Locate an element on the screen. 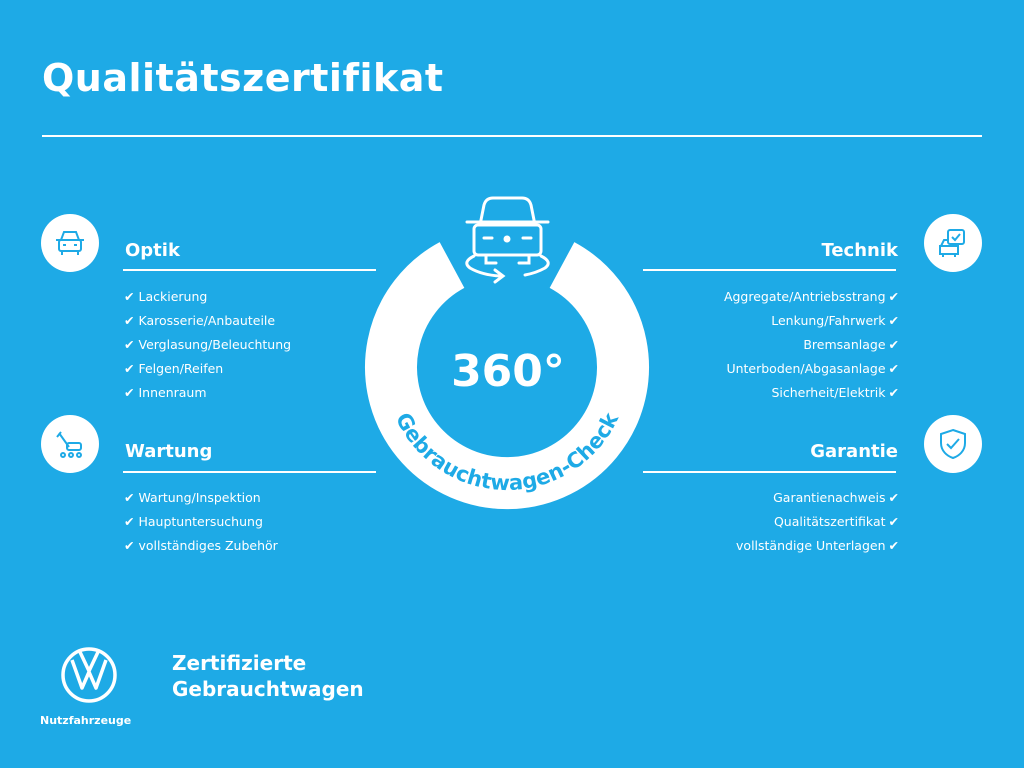 The image size is (1024, 768). checklist-item-label: Wartung/Inspektion is located at coordinates (199, 497).